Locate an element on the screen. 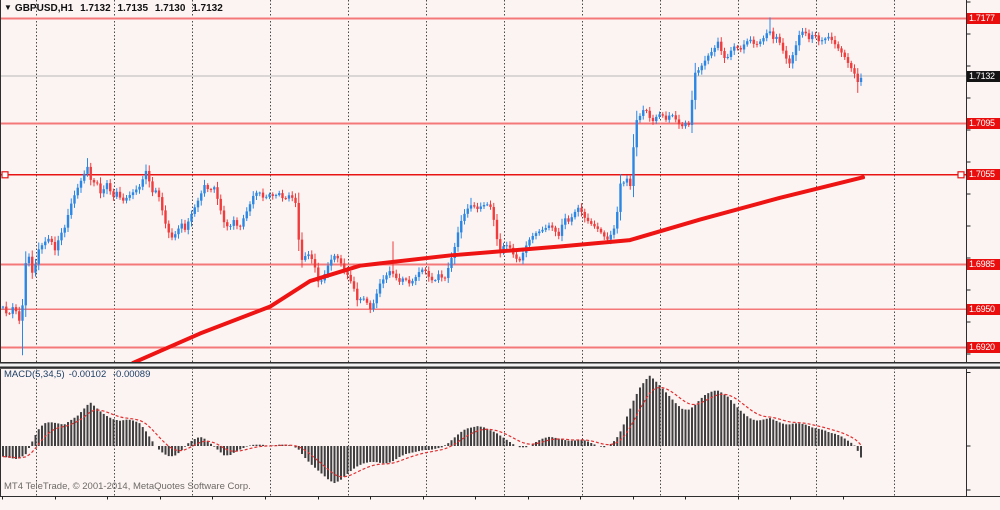 This screenshot has width=1000, height=510. chart-header: ▼ GBPUSD,H1 1.7132 1.7135 1.7130 1.7132 is located at coordinates (115, 8).